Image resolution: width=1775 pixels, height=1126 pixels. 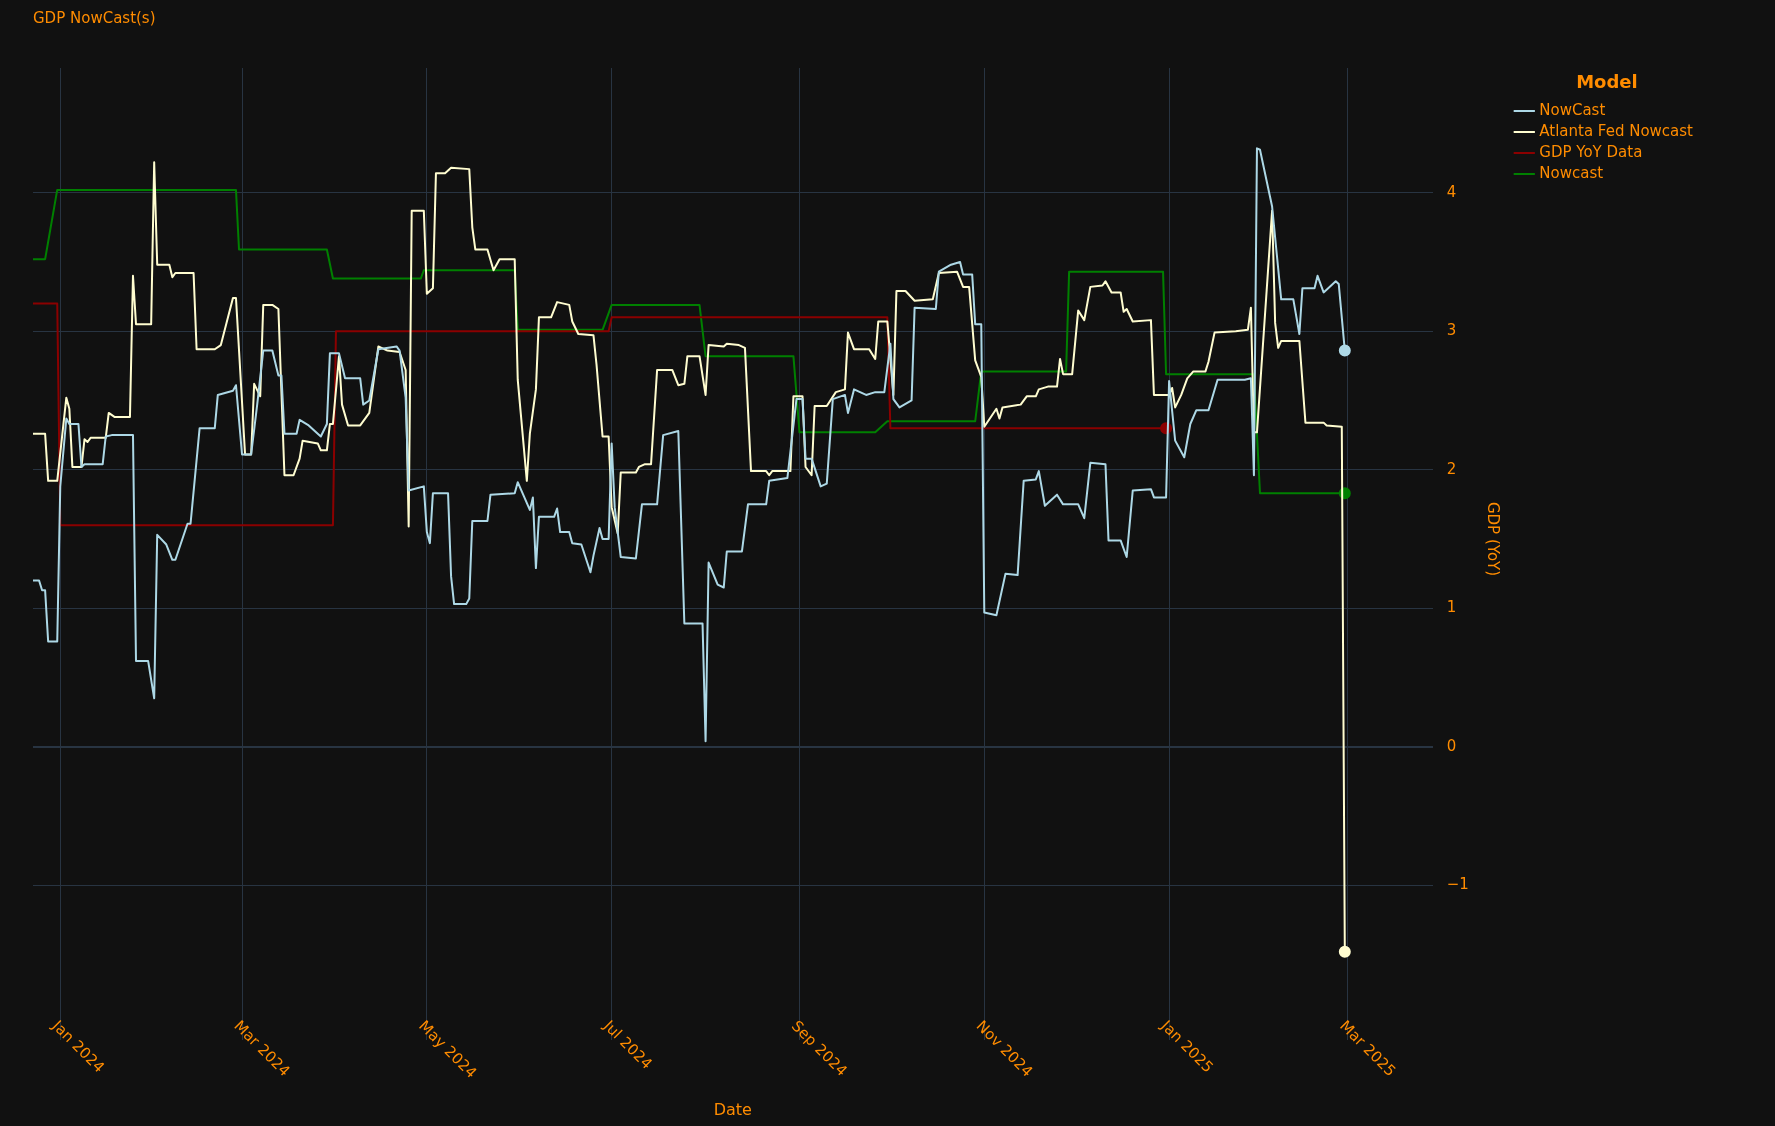 What do you see at coordinates (1451, 607) in the screenshot?
I see `y-tick-label: 1` at bounding box center [1451, 607].